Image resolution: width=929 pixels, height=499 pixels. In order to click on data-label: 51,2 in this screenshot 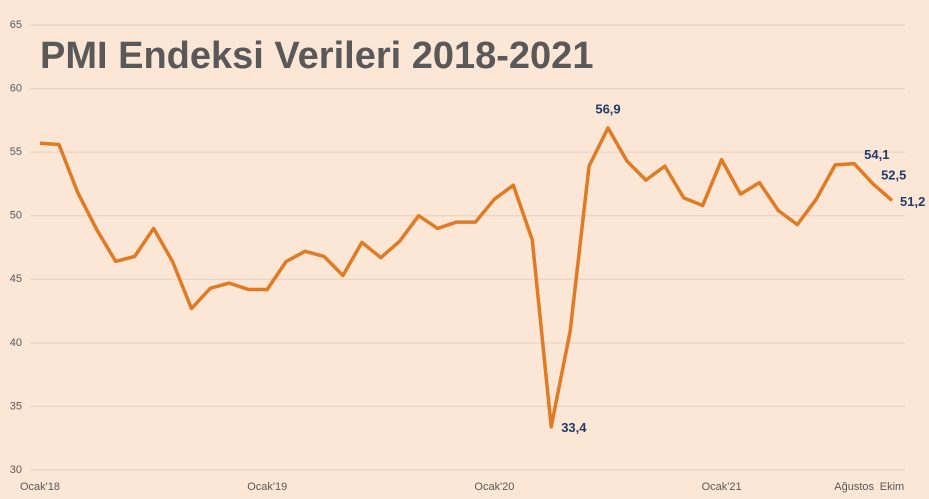, I will do `click(912, 201)`.